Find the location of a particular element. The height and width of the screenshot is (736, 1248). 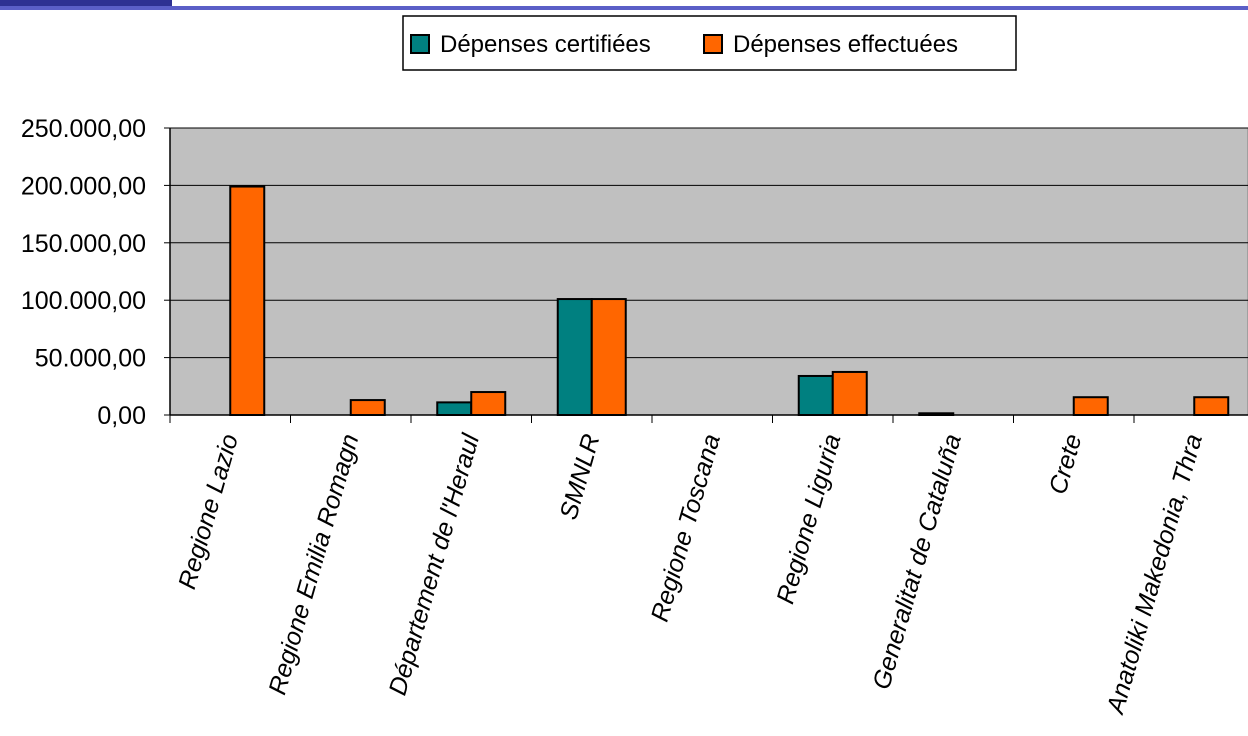

y-tick-label: 100.000,00 is located at coordinates (83, 301).